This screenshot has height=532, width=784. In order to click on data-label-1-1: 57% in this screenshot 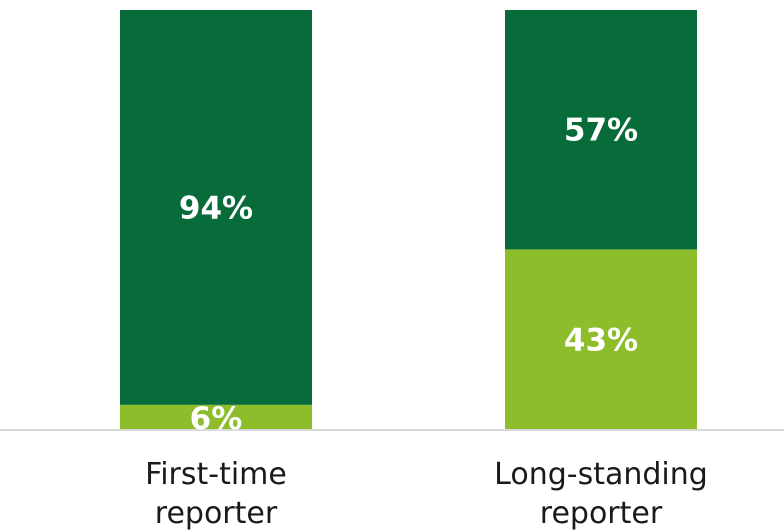, I will do `click(601, 131)`.